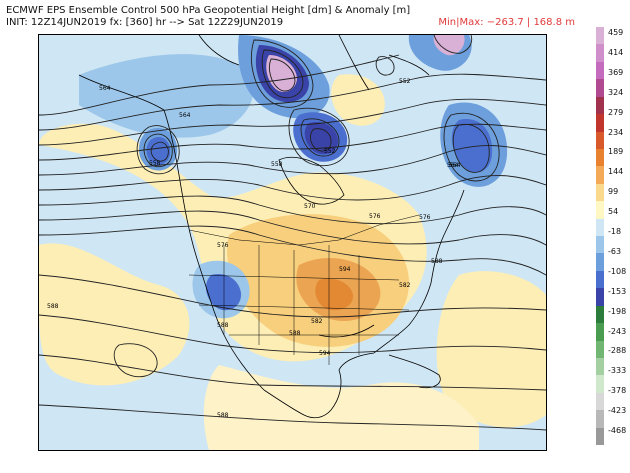  What do you see at coordinates (617, 271) in the screenshot?
I see `legend-tick-label: -108` at bounding box center [617, 271].